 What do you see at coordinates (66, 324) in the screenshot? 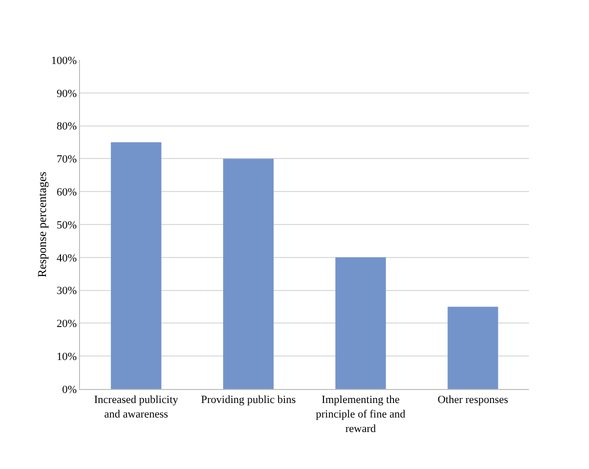
I see `y-tick-label: 20%` at bounding box center [66, 324].